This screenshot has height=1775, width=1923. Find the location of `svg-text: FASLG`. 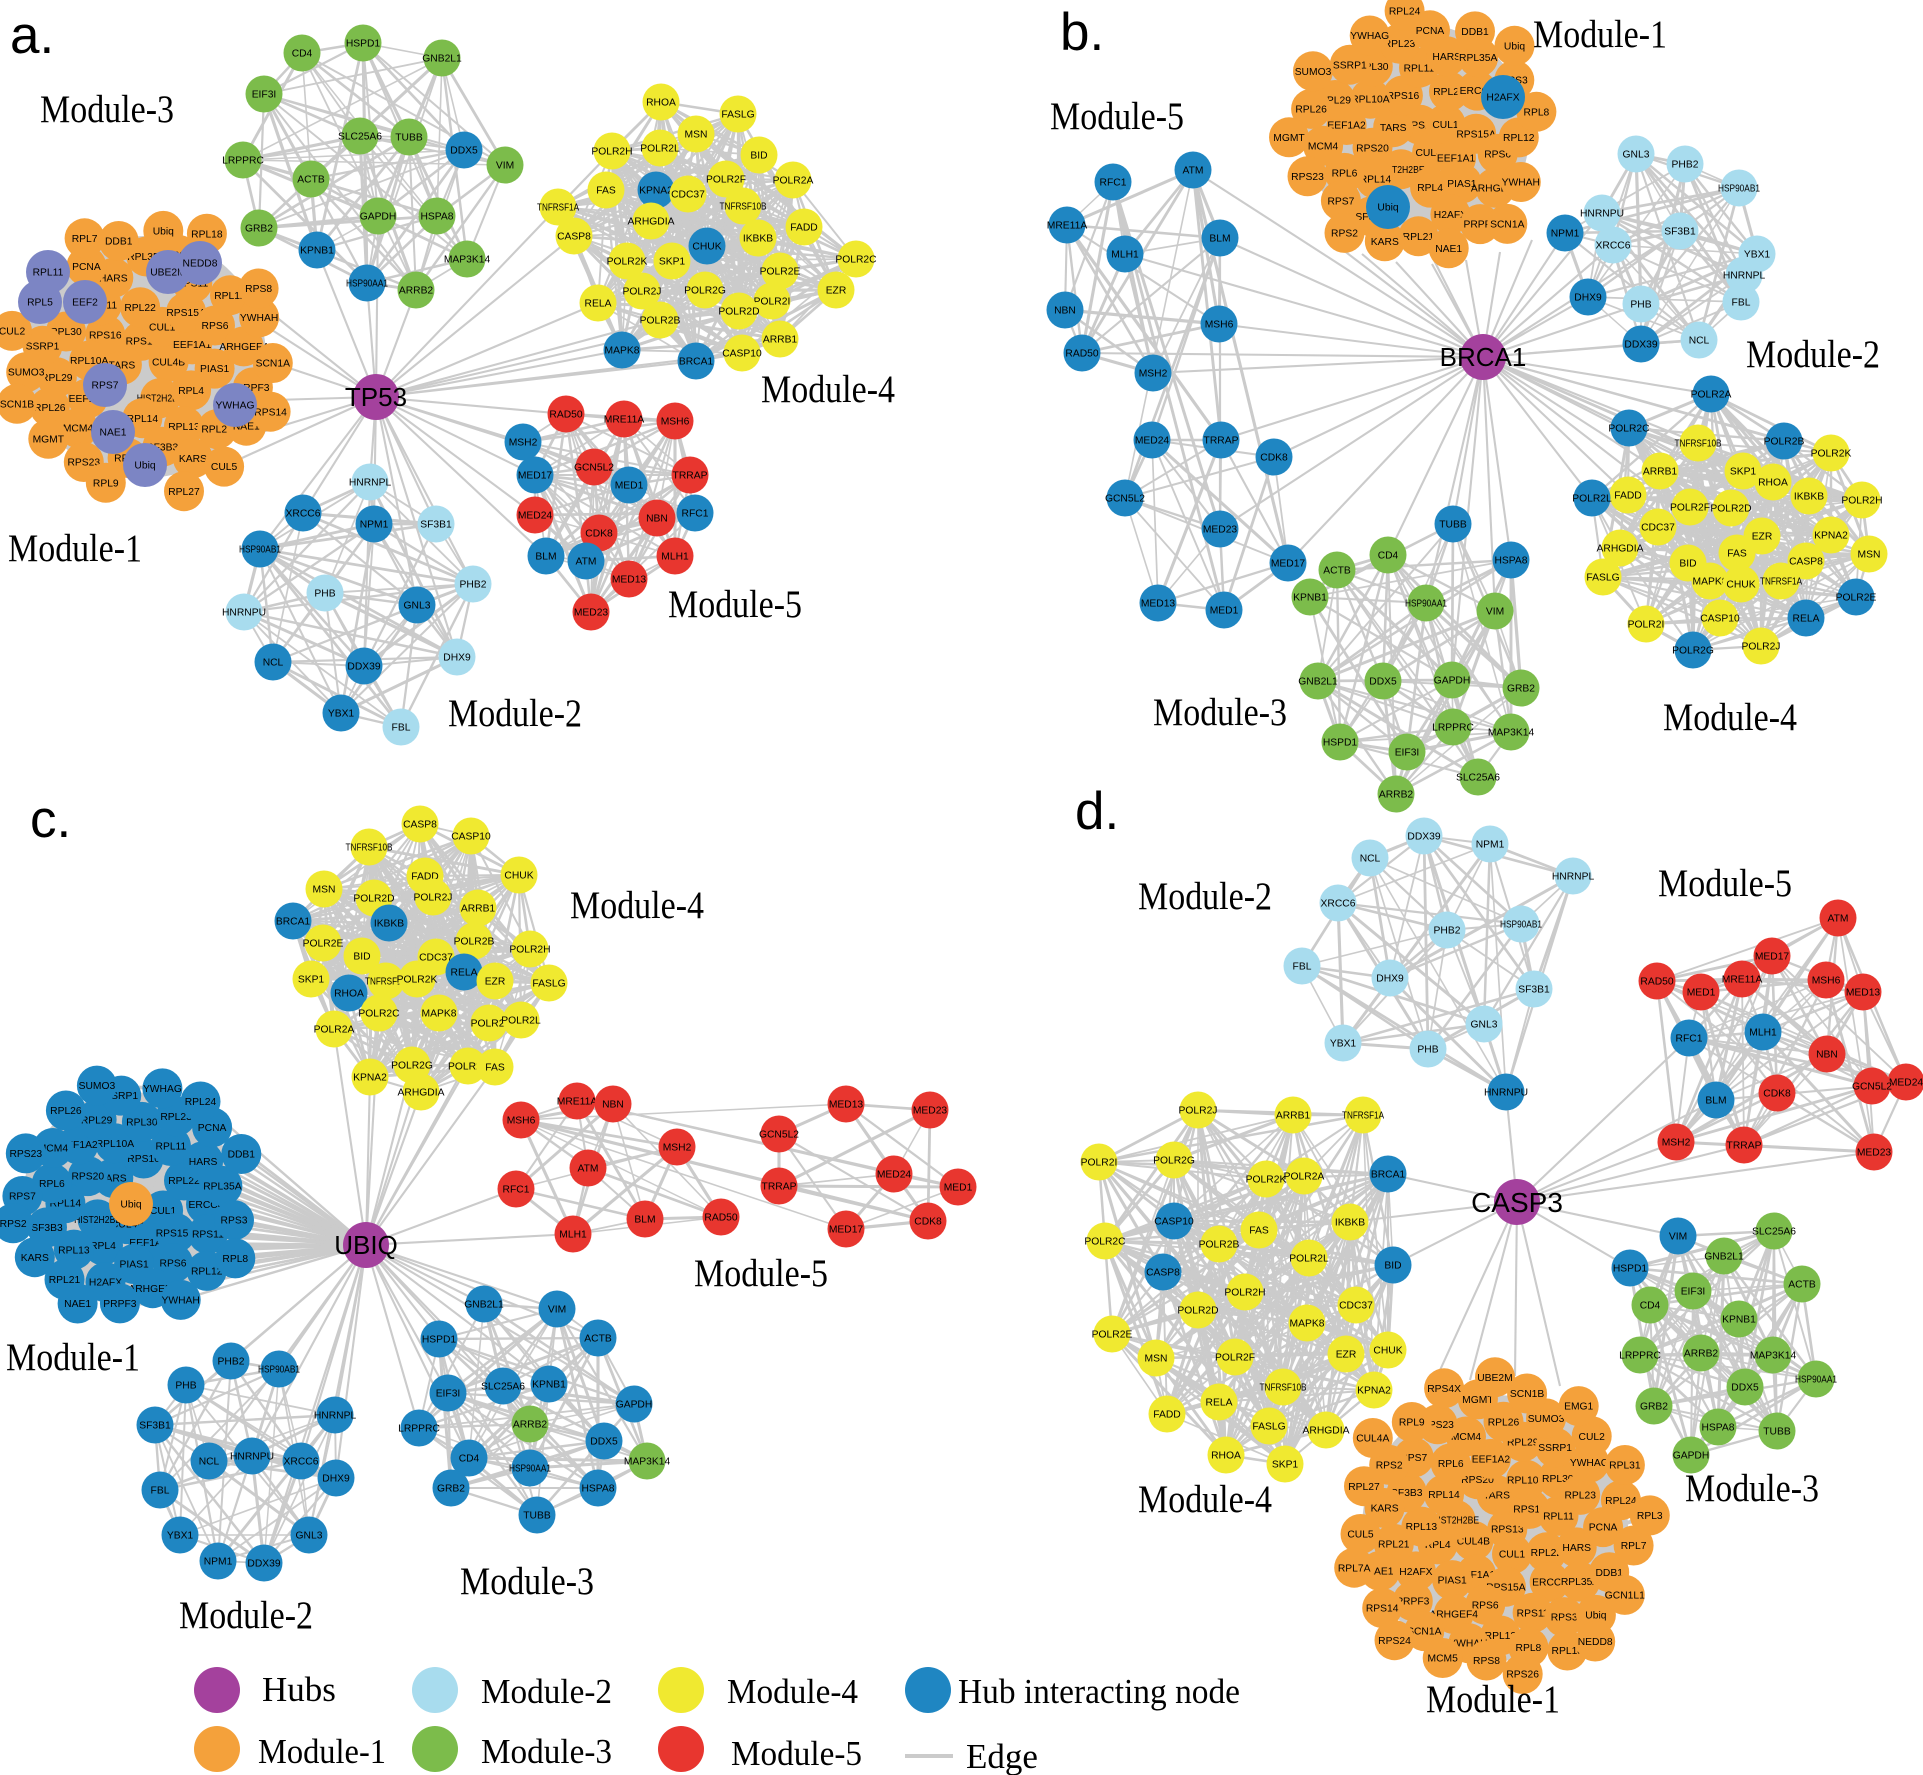

svg-text: FASLG is located at coordinates (1268, 1427).